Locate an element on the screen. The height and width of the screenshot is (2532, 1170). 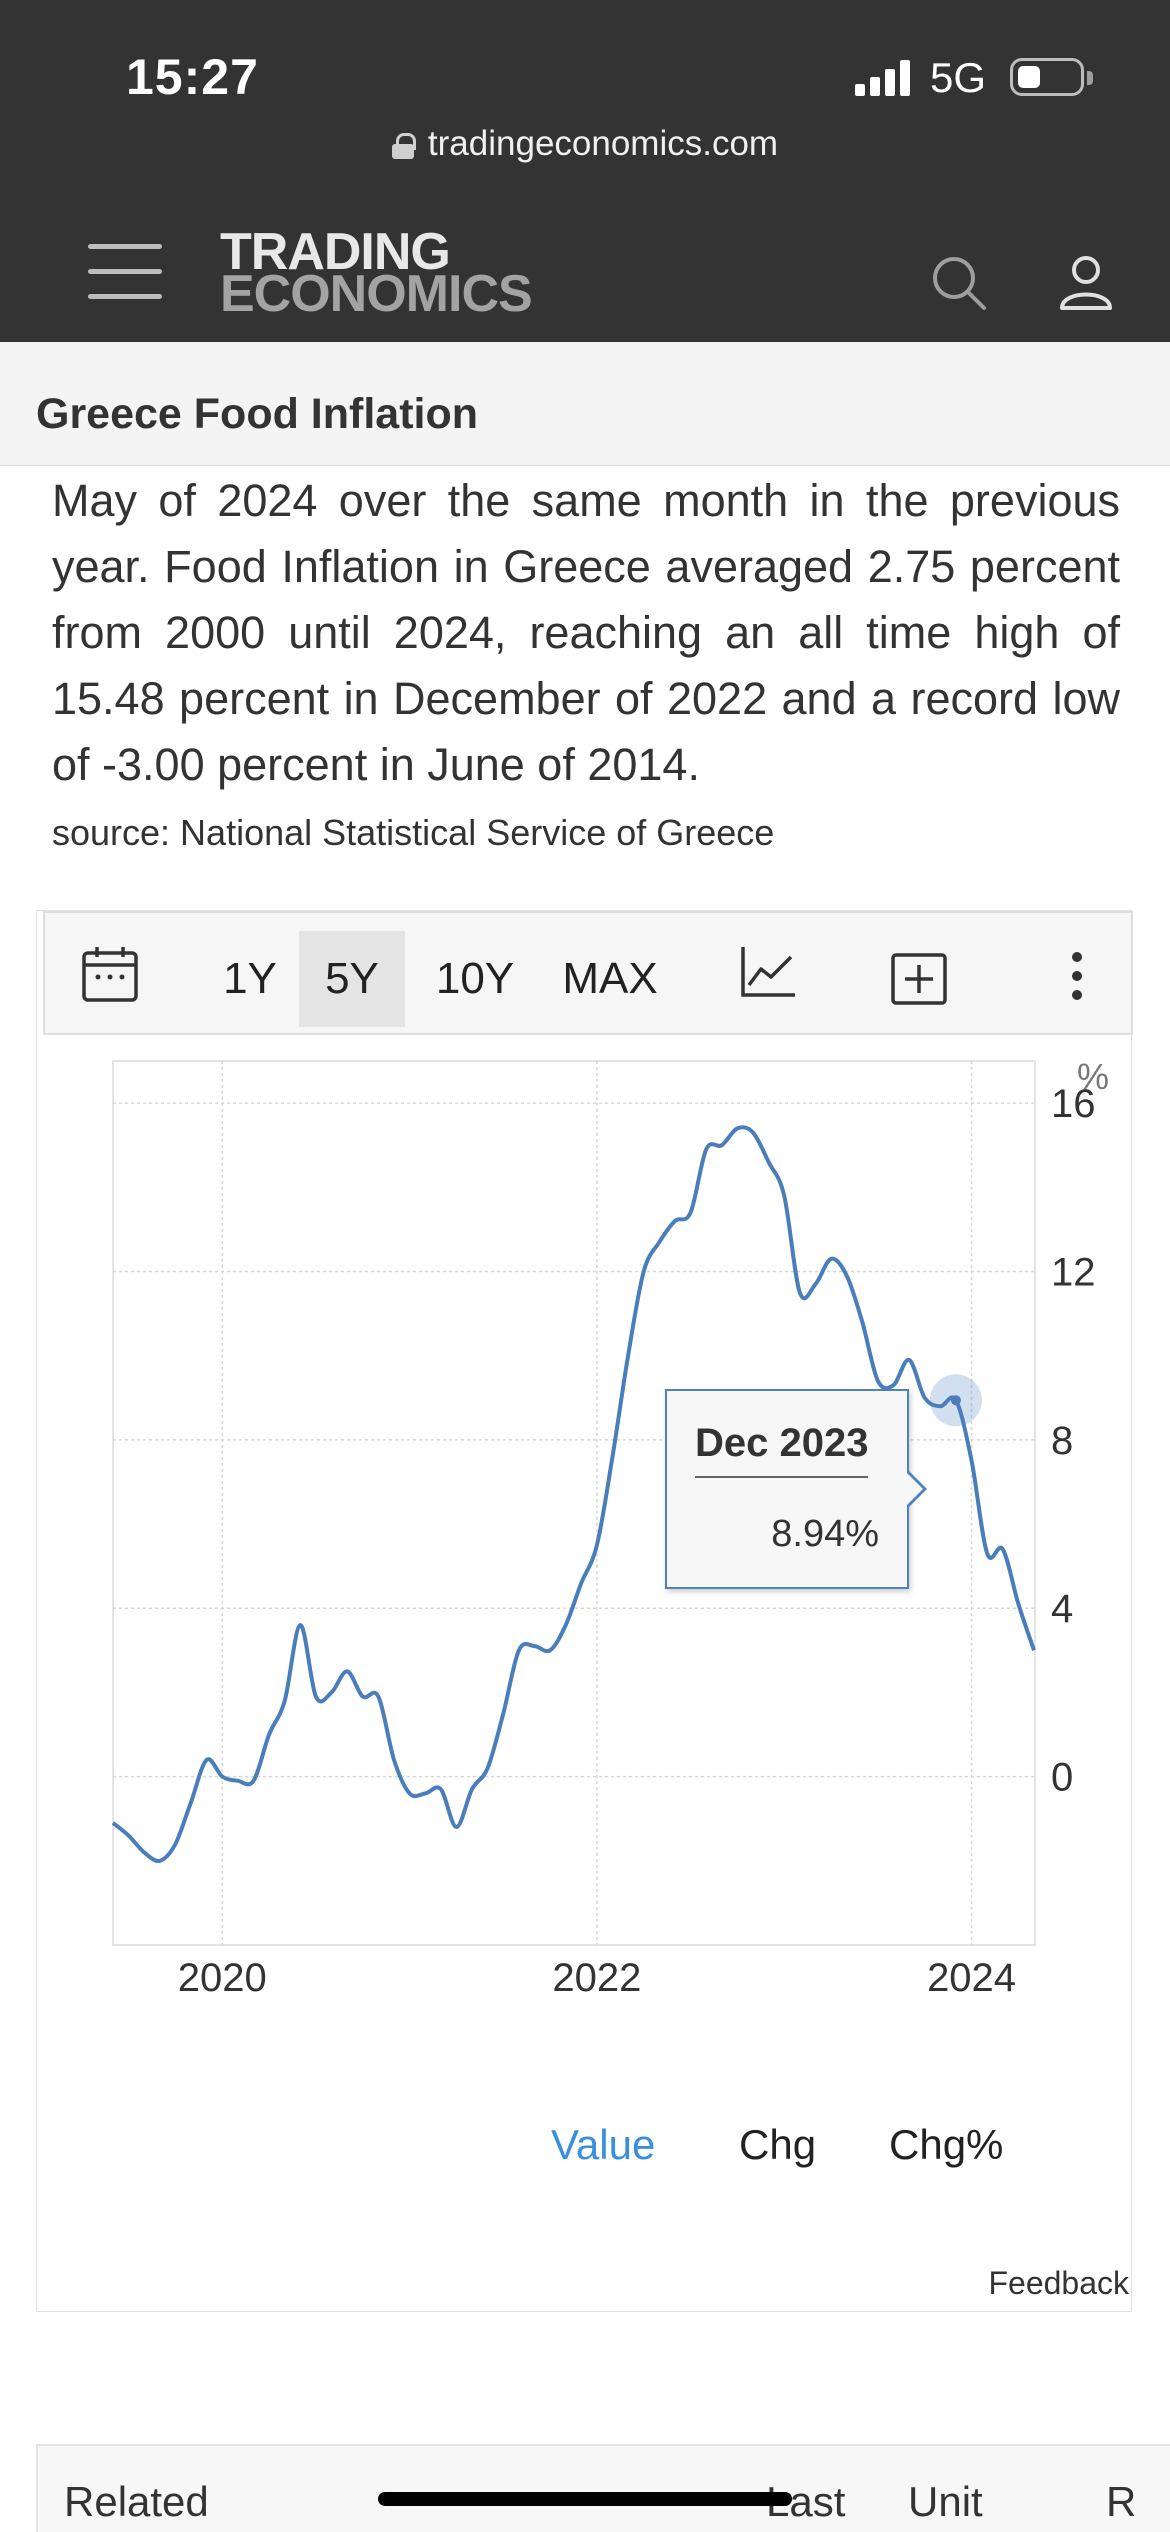
chart-toolbar: 1Y 5Y 10Y MAX is located at coordinates (588, 973).